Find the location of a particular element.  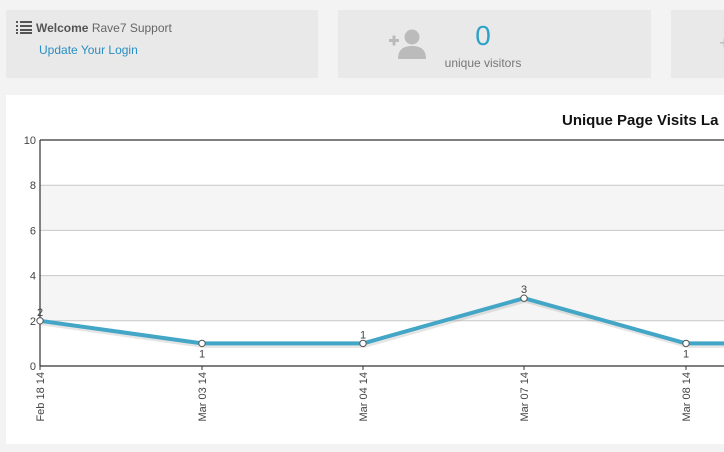

y-tick-label: 10 is located at coordinates (30, 141).